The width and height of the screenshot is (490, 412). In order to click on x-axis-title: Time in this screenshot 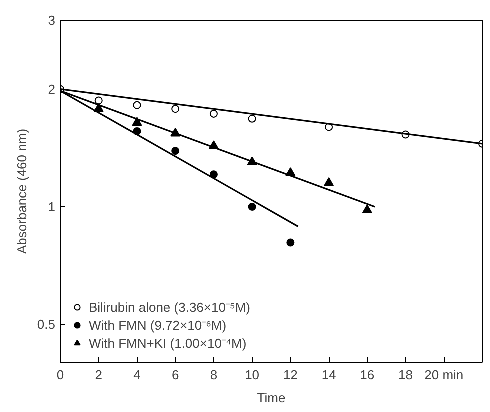, I will do `click(271, 398)`.